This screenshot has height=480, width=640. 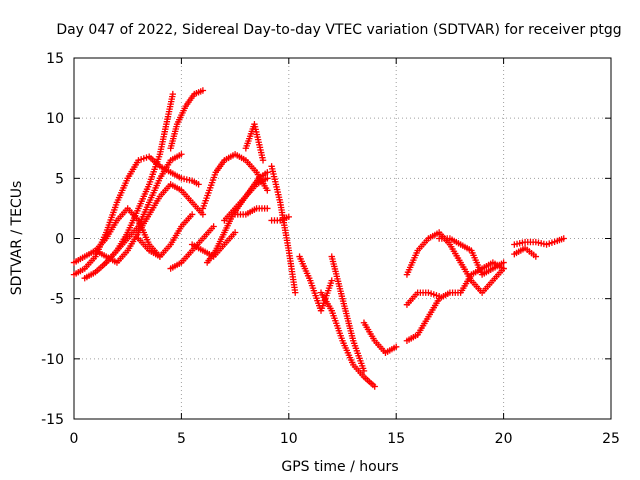 What do you see at coordinates (423, 298) in the screenshot?
I see `series-track-w` at bounding box center [423, 298].